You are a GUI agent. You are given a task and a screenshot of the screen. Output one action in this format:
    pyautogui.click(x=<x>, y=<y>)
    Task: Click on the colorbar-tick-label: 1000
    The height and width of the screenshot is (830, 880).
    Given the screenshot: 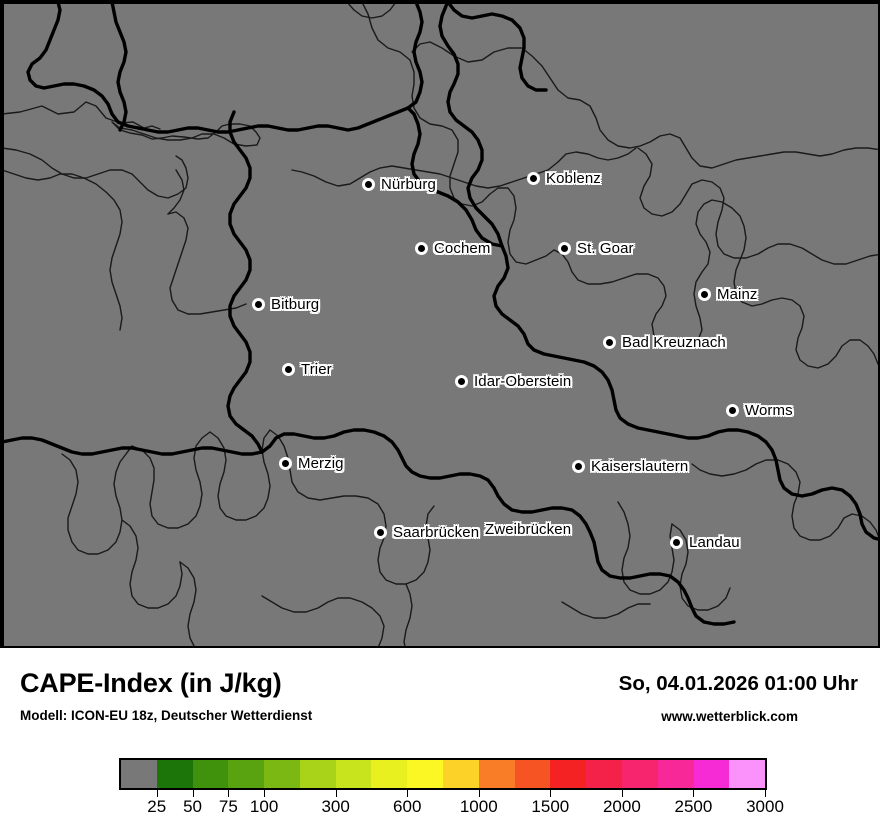 What is the action you would take?
    pyautogui.click(x=478, y=806)
    